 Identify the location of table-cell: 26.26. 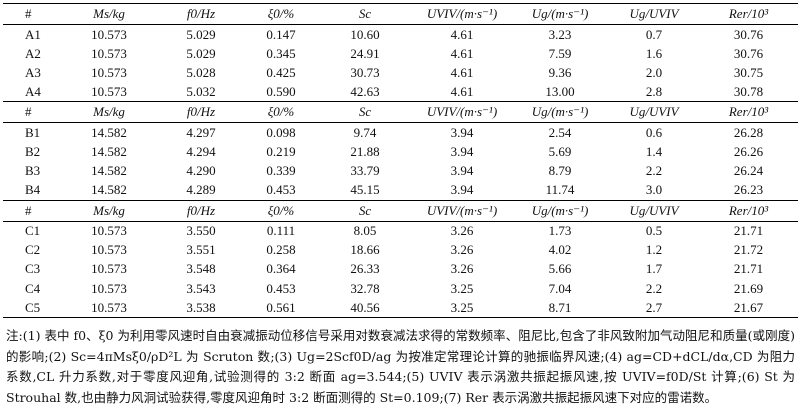
(748, 152).